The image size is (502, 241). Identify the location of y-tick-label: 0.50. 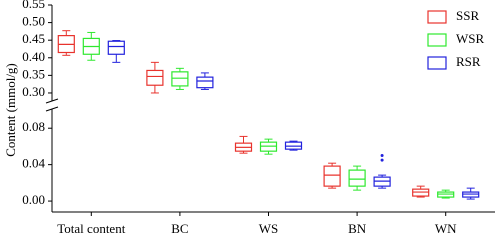
(33, 21).